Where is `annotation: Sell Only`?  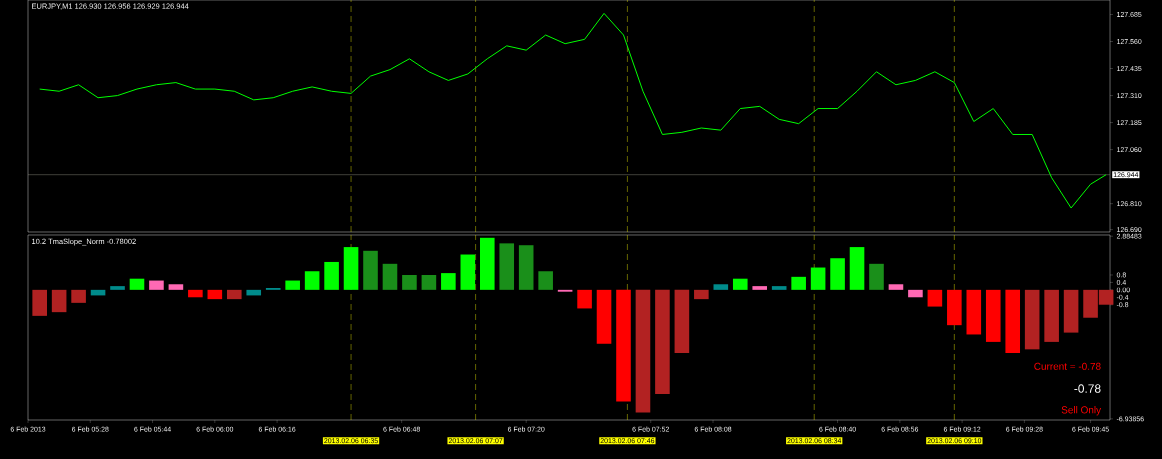
annotation: Sell Only is located at coordinates (1081, 411).